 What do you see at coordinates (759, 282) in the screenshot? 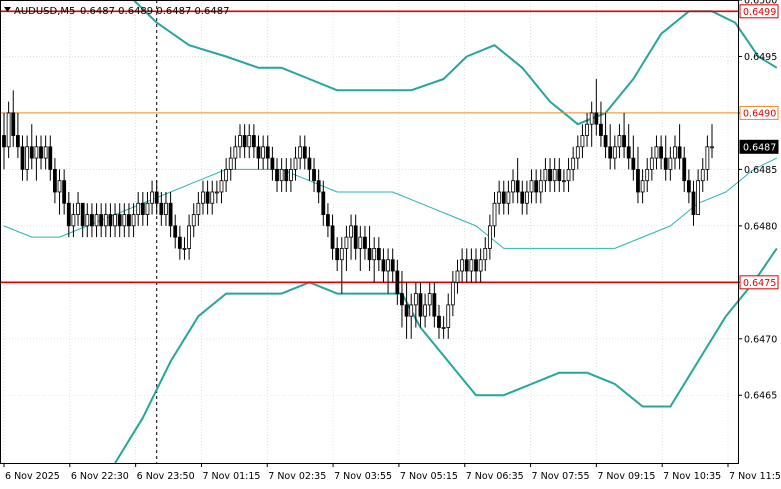
I see `price-tag-support: 0.6475` at bounding box center [759, 282].